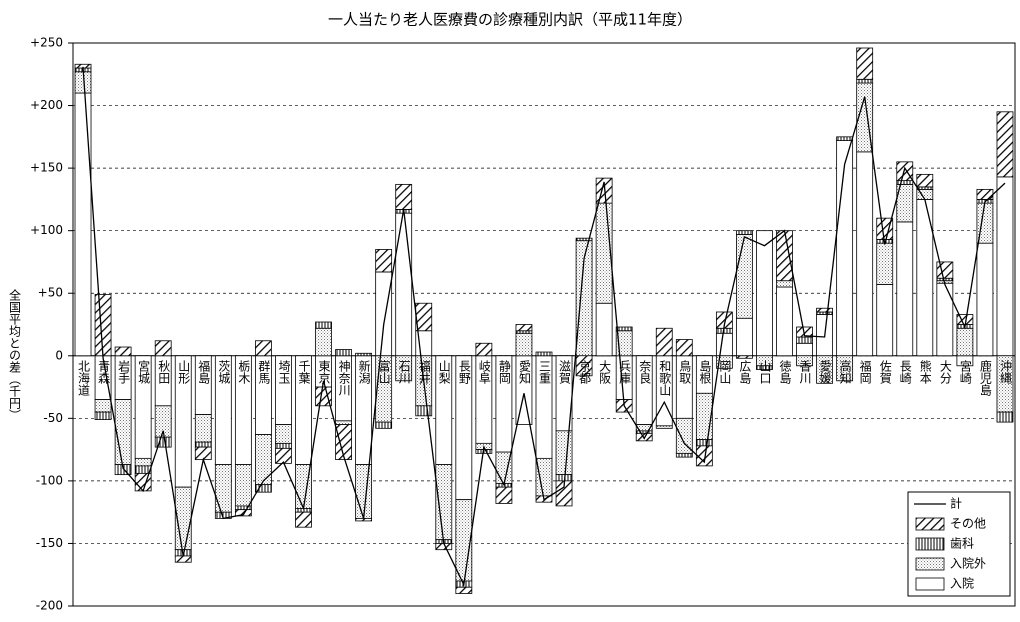 The image size is (1020, 622). What do you see at coordinates (184, 371) in the screenshot?
I see `x-tick-label: 山形` at bounding box center [184, 371].